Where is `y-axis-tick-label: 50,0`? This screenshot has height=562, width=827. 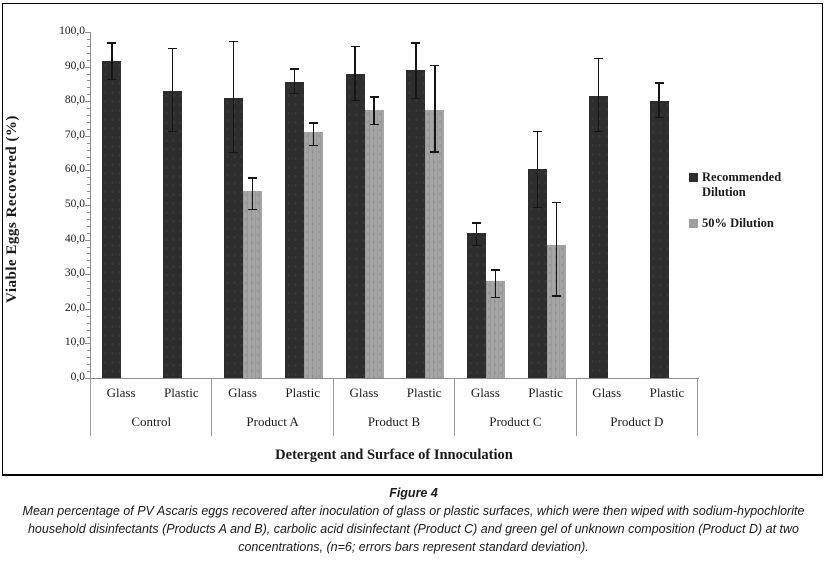
y-axis-tick-label: 50,0 is located at coordinates (74, 204).